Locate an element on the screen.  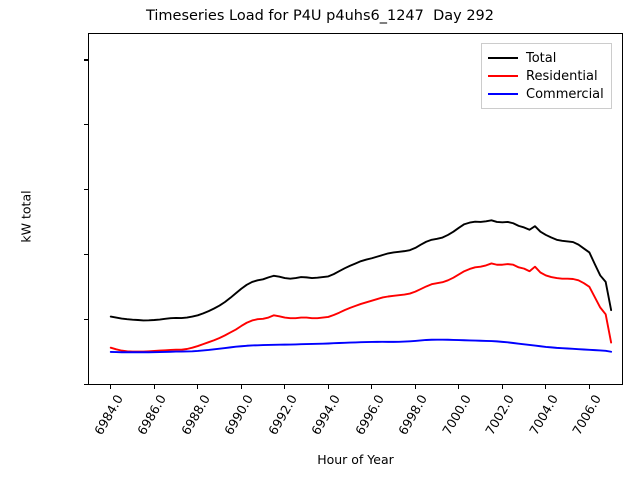
x-axis-tick-label: 6986.0 is located at coordinates (152, 415).